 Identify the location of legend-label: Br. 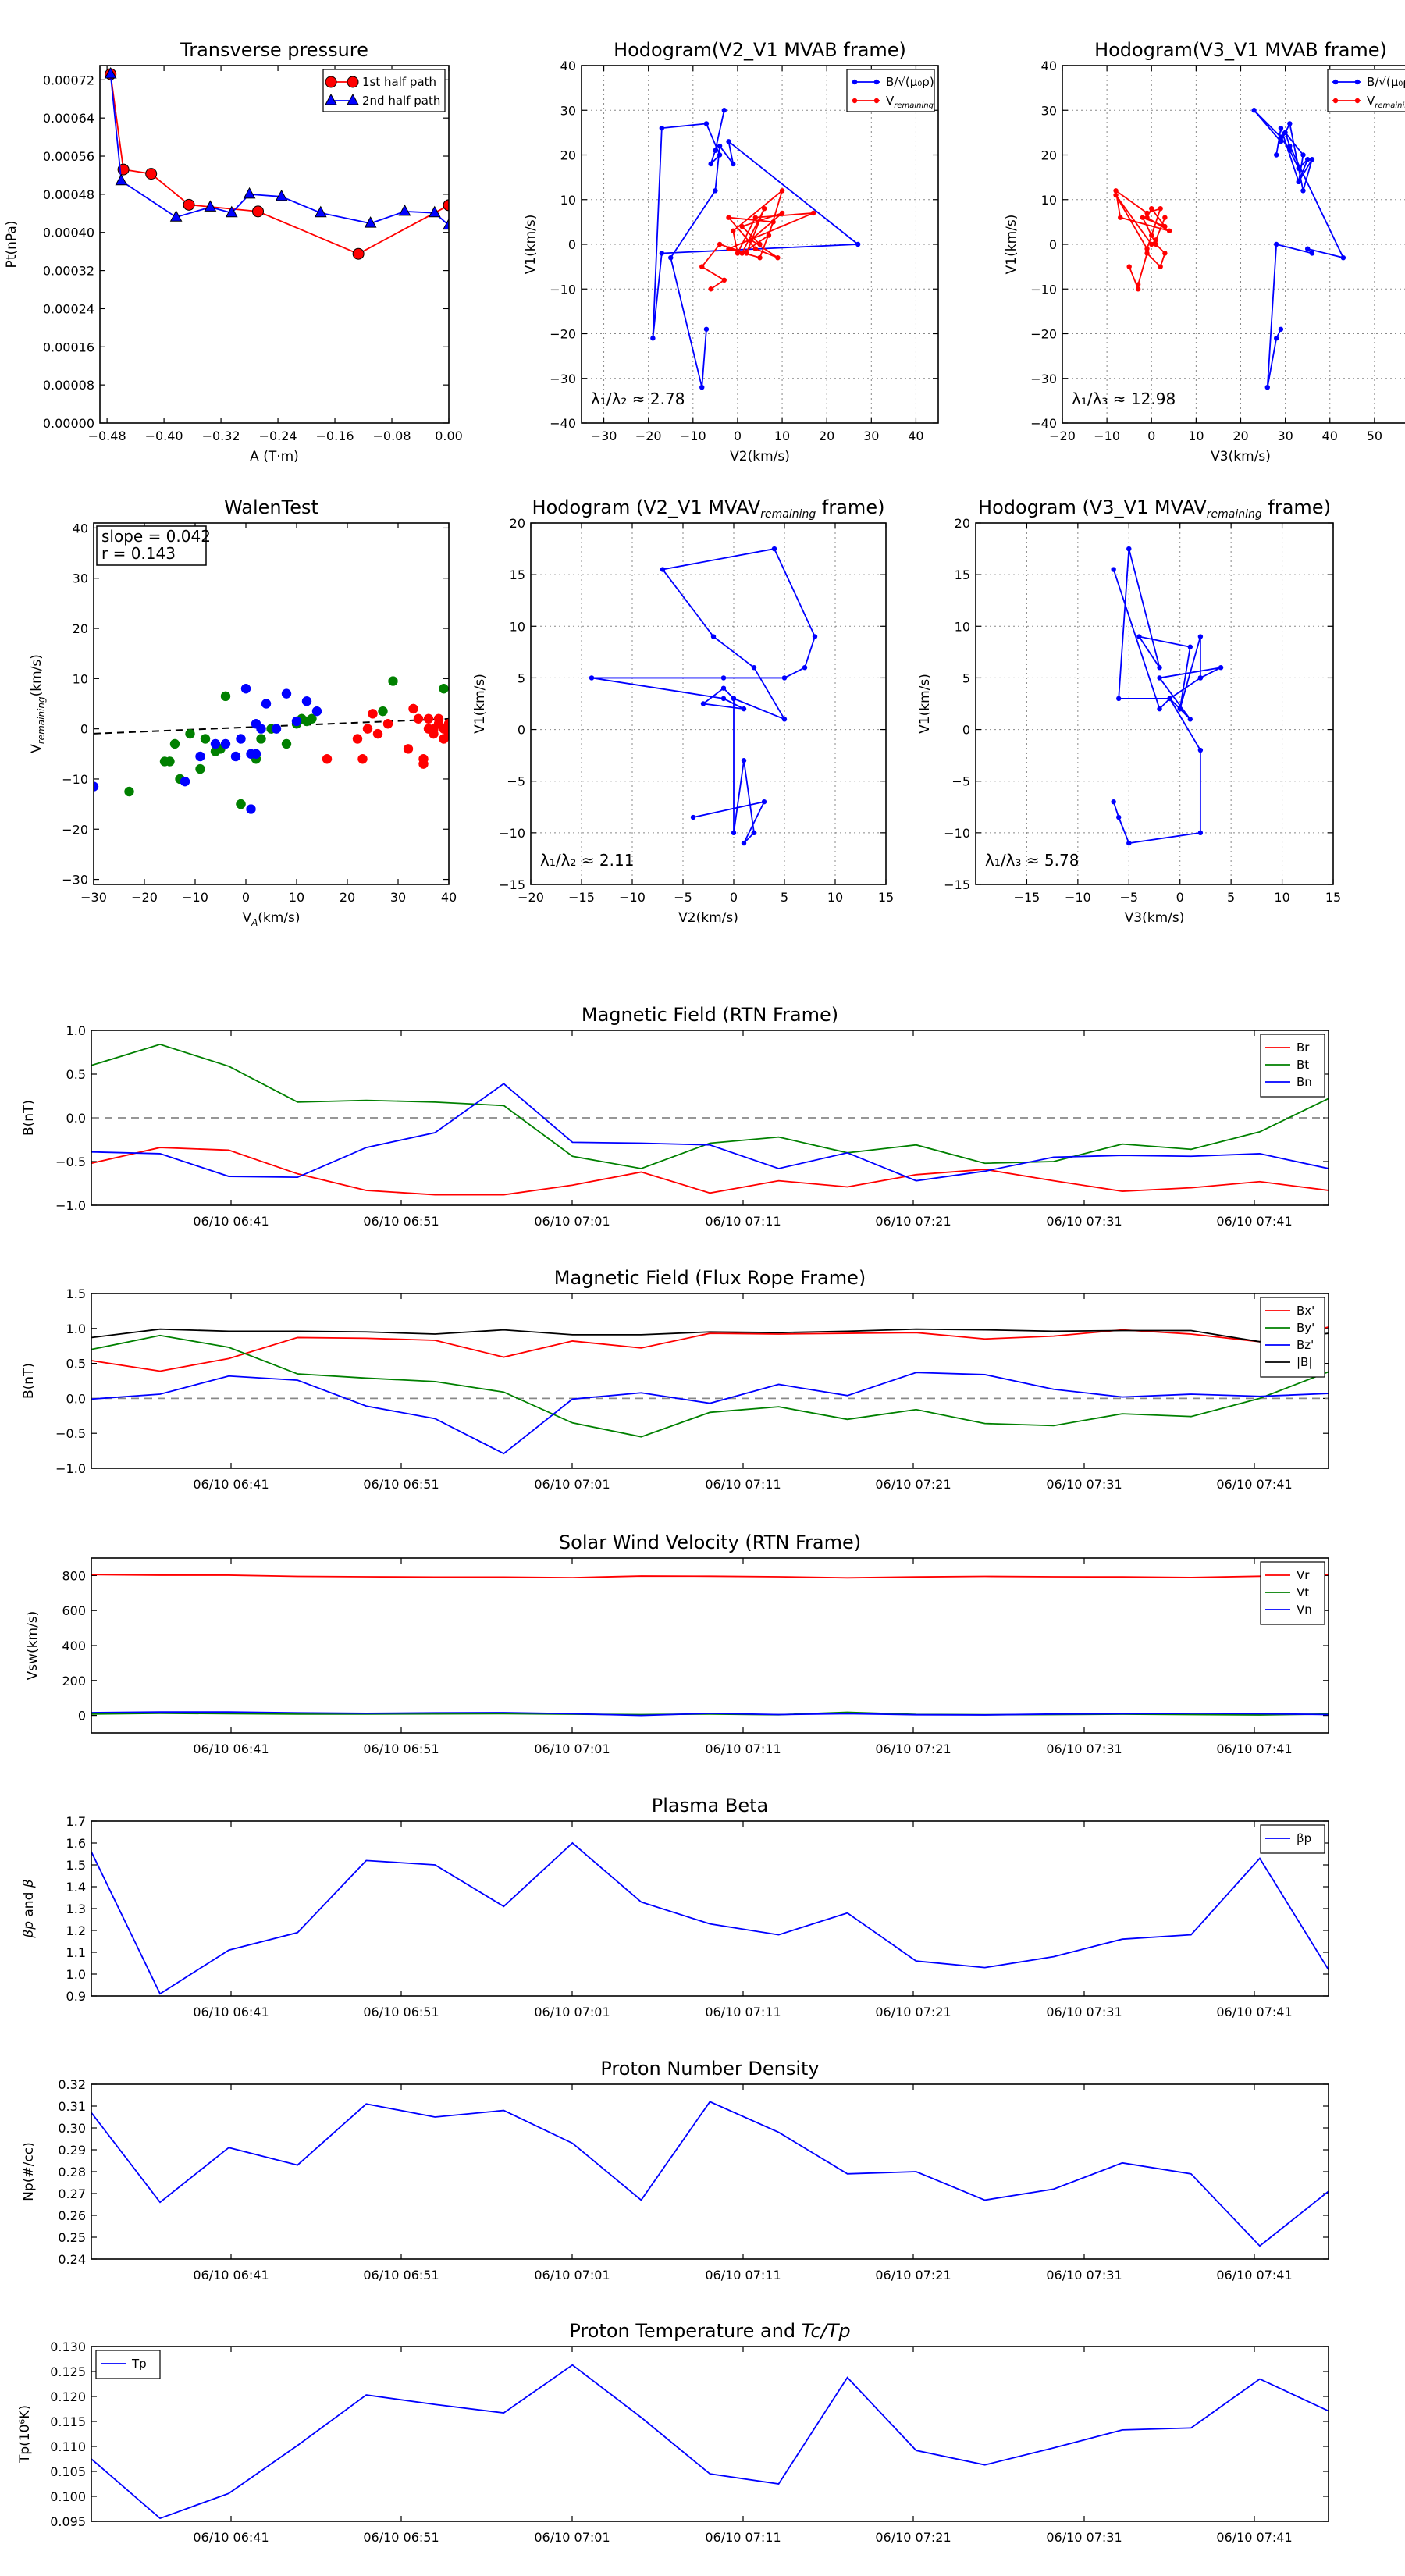
(1303, 1048).